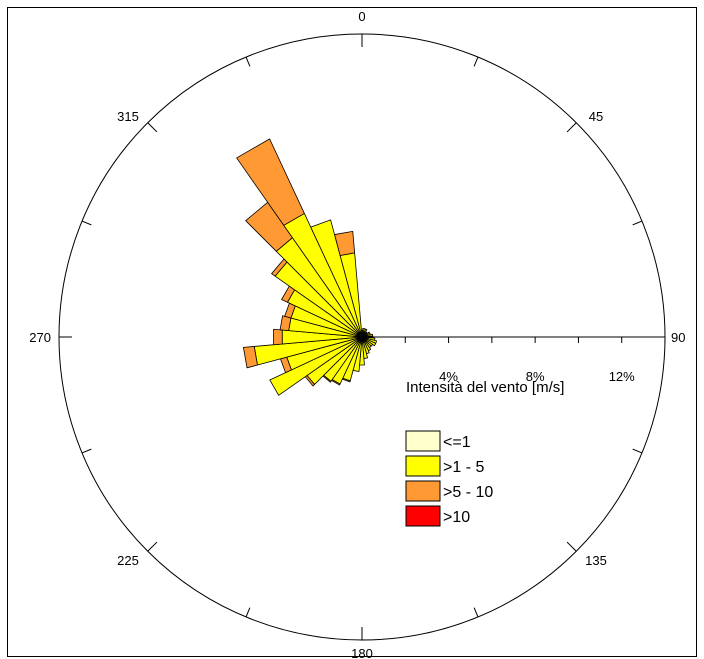 This screenshot has height=659, width=704. I want to click on direction-label-90: 90, so click(678, 337).